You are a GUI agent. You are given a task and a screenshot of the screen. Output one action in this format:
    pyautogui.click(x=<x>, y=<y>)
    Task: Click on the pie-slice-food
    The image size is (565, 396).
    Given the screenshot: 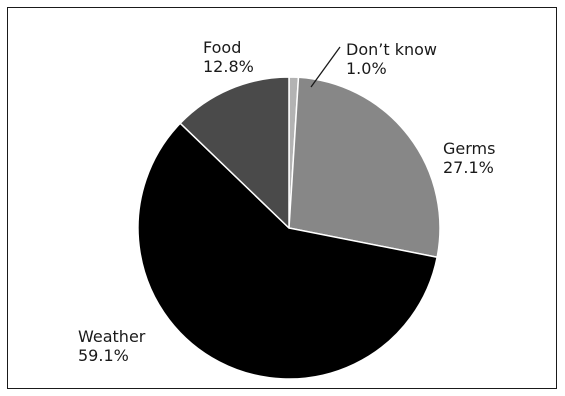 What is the action you would take?
    pyautogui.click(x=234, y=152)
    